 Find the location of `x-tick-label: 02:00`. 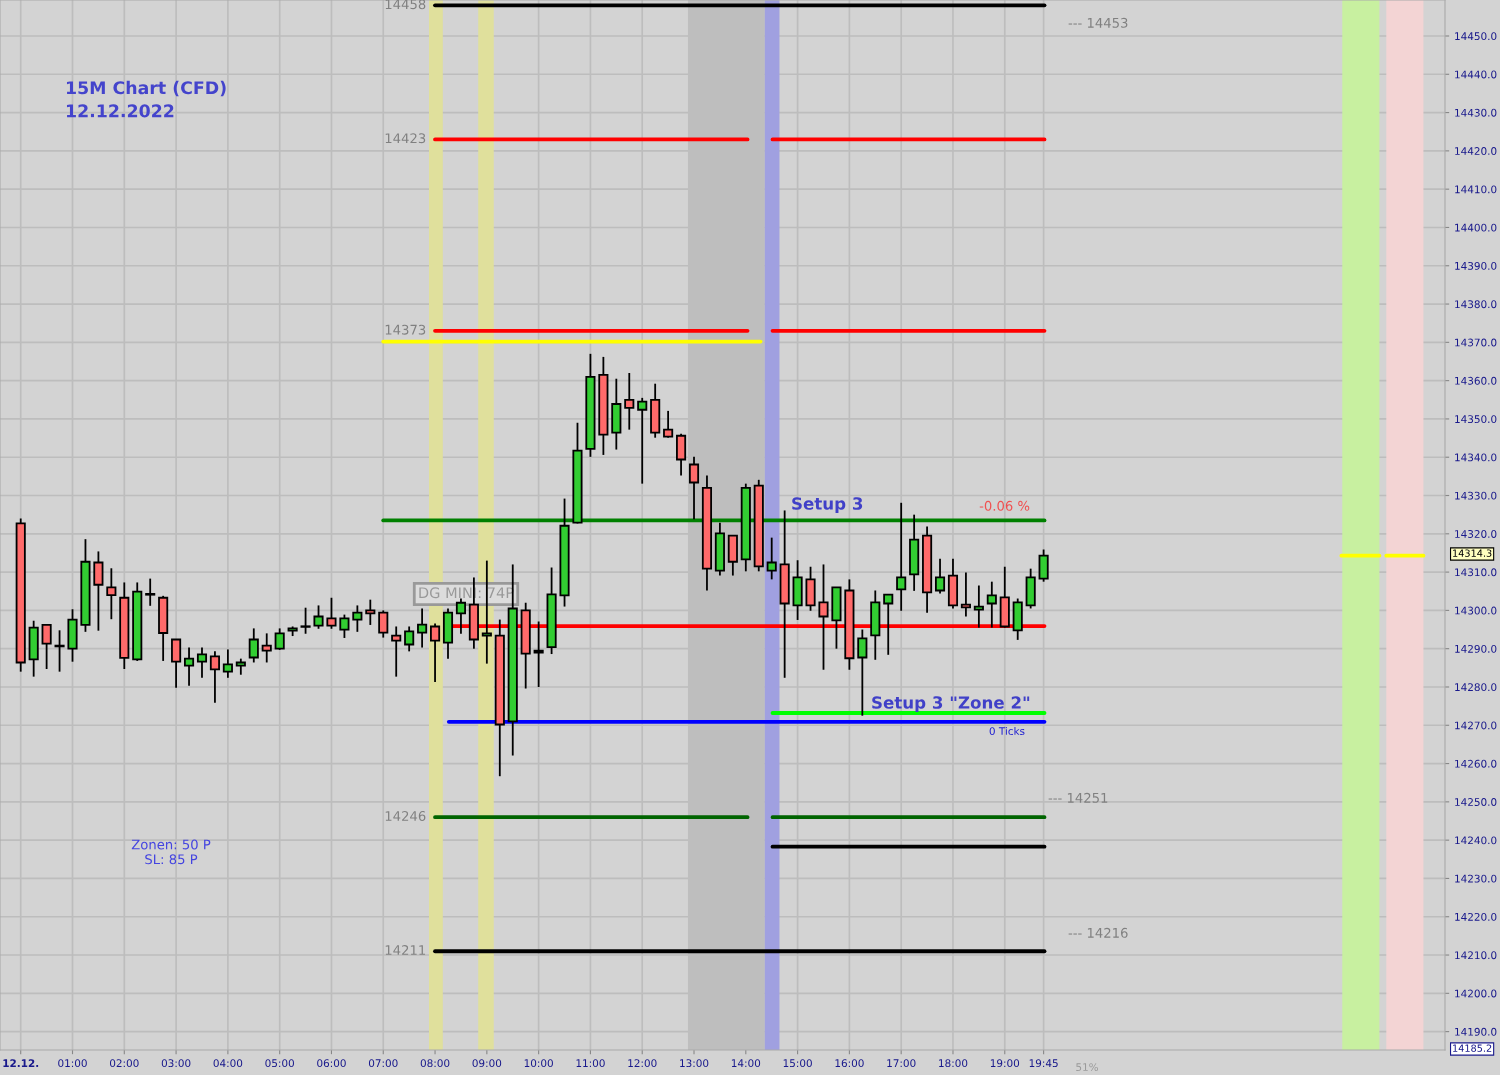

x-tick-label: 02:00 is located at coordinates (124, 1063).